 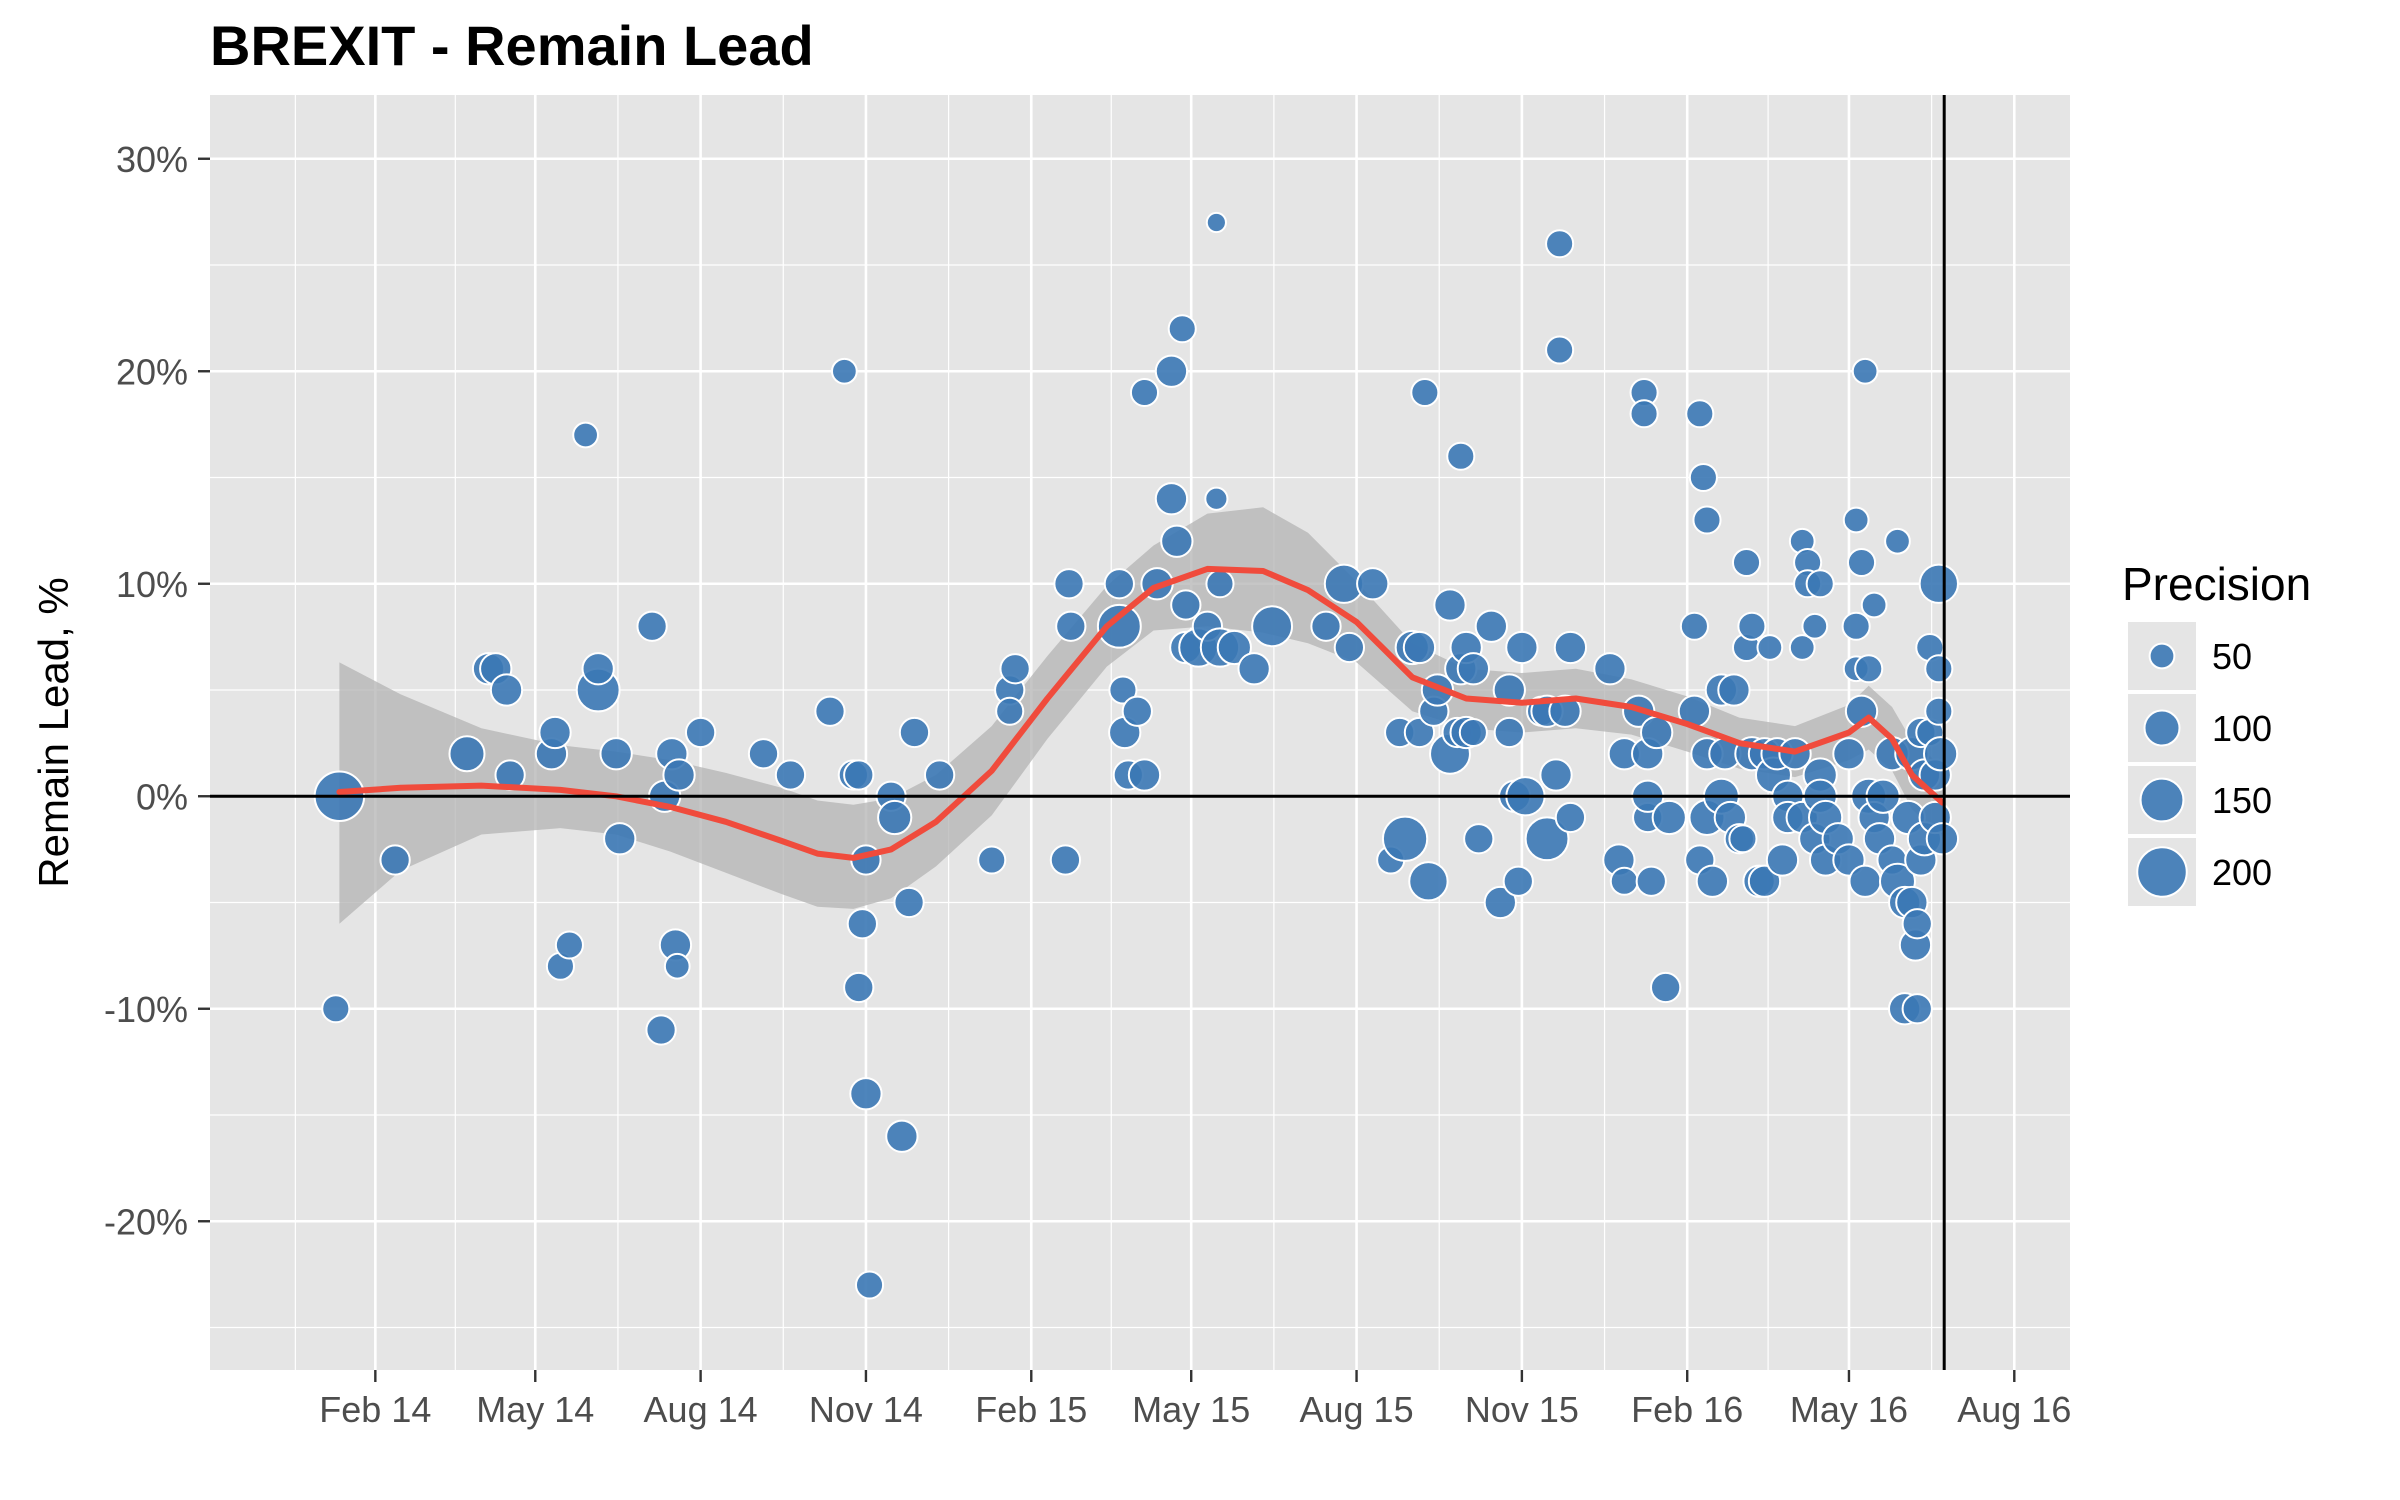 What do you see at coordinates (157, 690) in the screenshot?
I see `y-axis-ticks: 30% 20% 10% 0% -10% -20%` at bounding box center [157, 690].